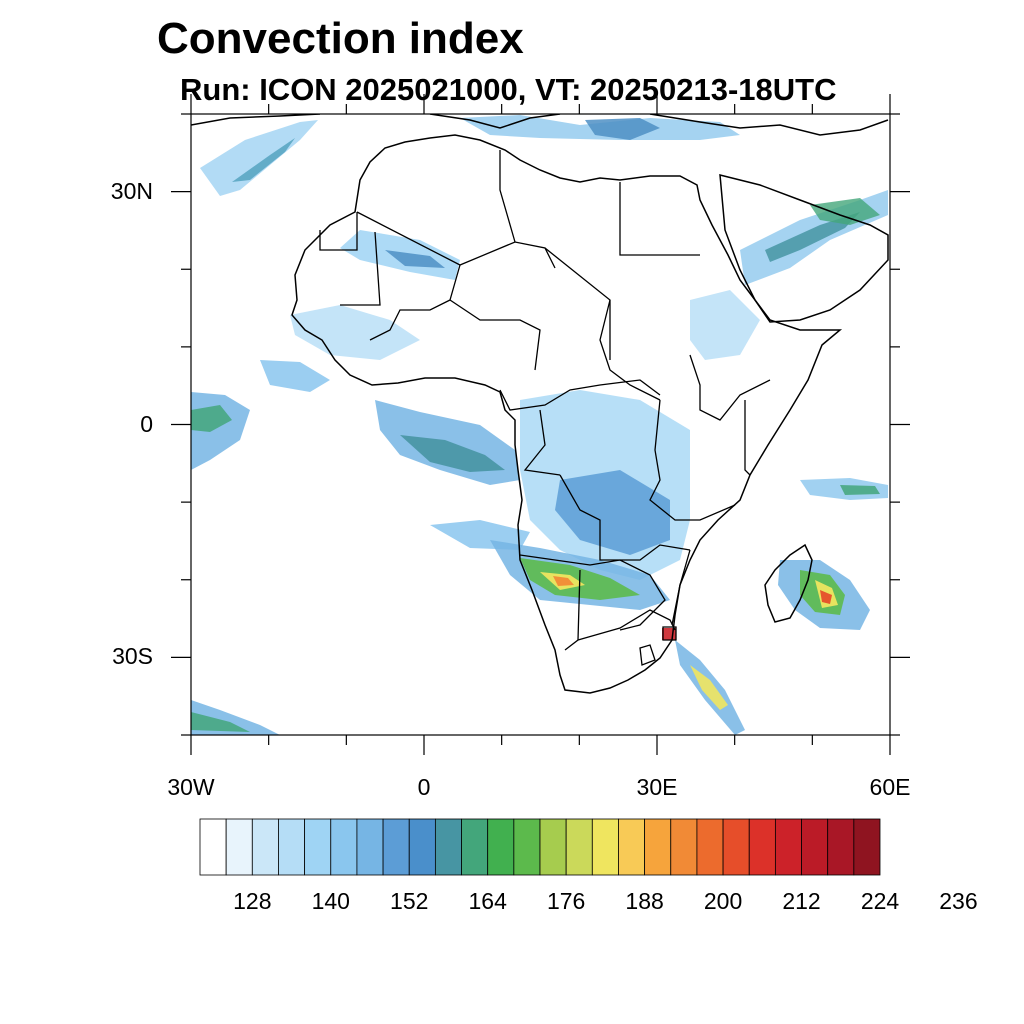  What do you see at coordinates (563, 581) in the screenshot?
I see `convection-area-namibia-peak` at bounding box center [563, 581].